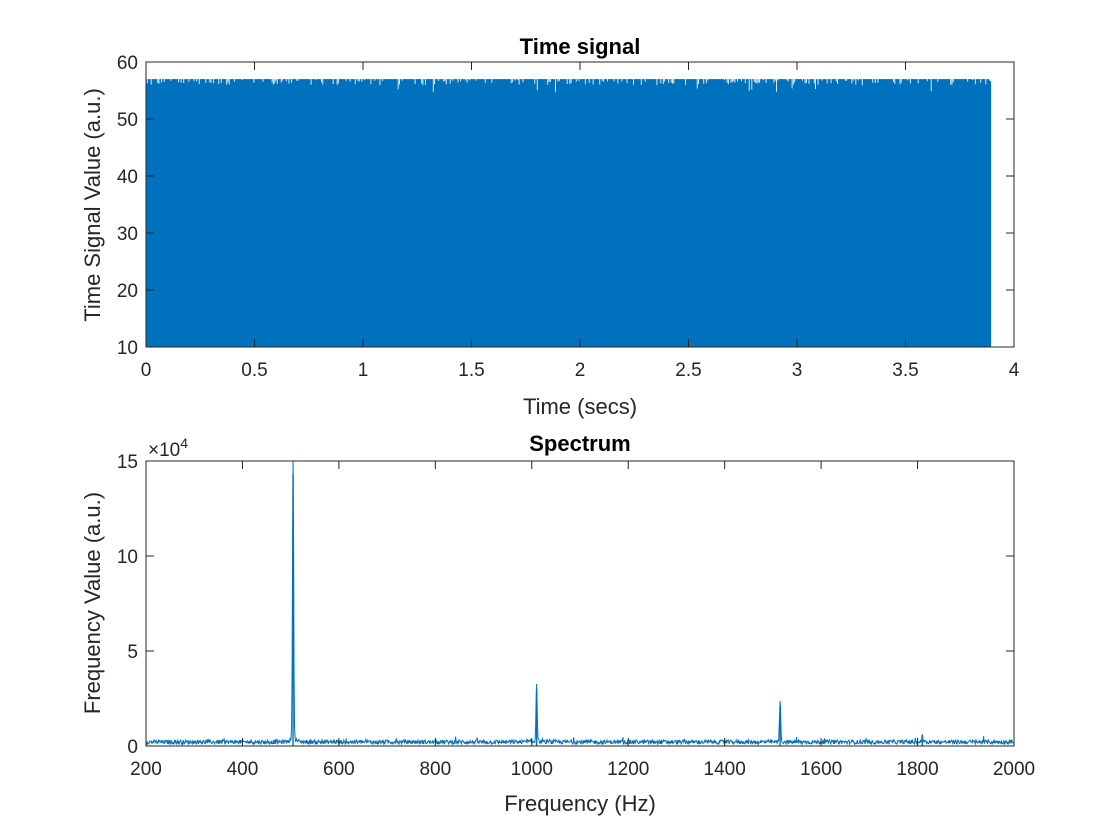 The width and height of the screenshot is (1120, 840). I want to click on time-signal-title: Time signal, so click(580, 46).